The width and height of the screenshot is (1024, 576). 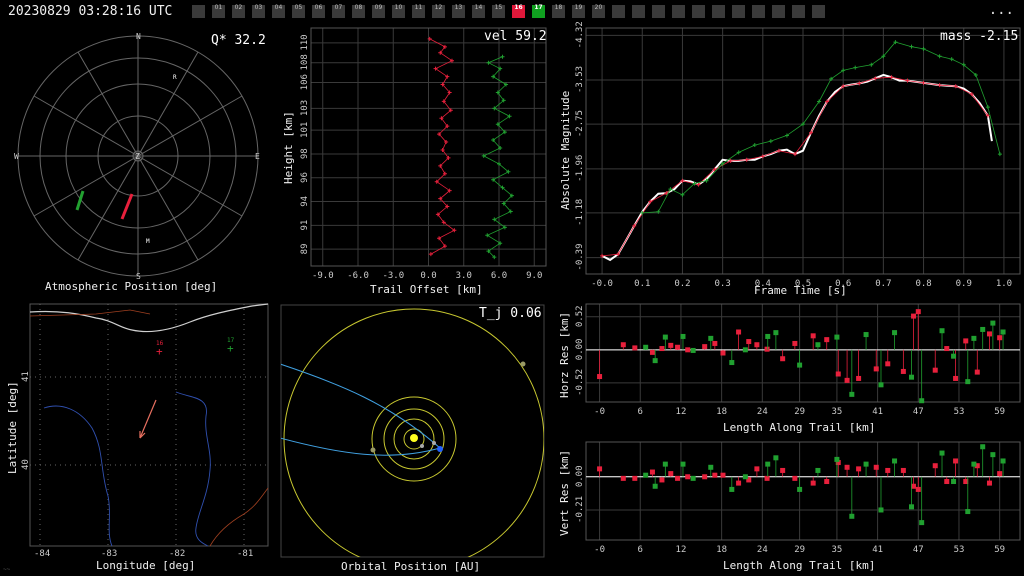 What do you see at coordinates (338, 7) in the screenshot?
I see `camera-label: 07` at bounding box center [338, 7].